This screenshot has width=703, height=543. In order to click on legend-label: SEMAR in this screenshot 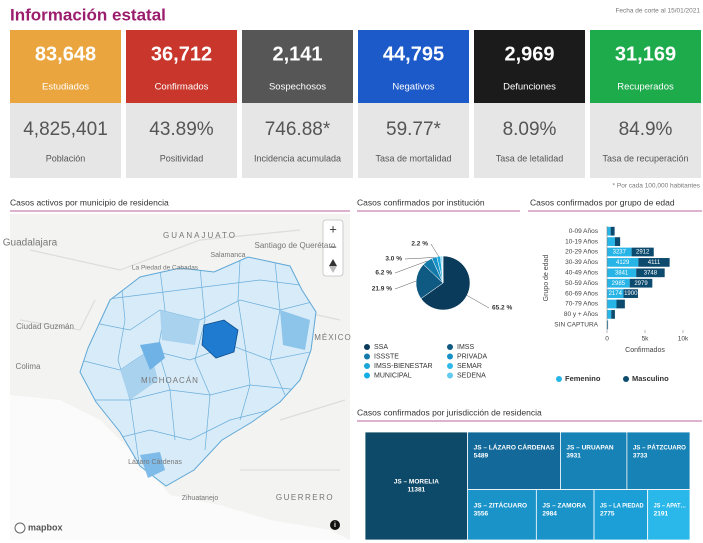, I will do `click(469, 366)`.